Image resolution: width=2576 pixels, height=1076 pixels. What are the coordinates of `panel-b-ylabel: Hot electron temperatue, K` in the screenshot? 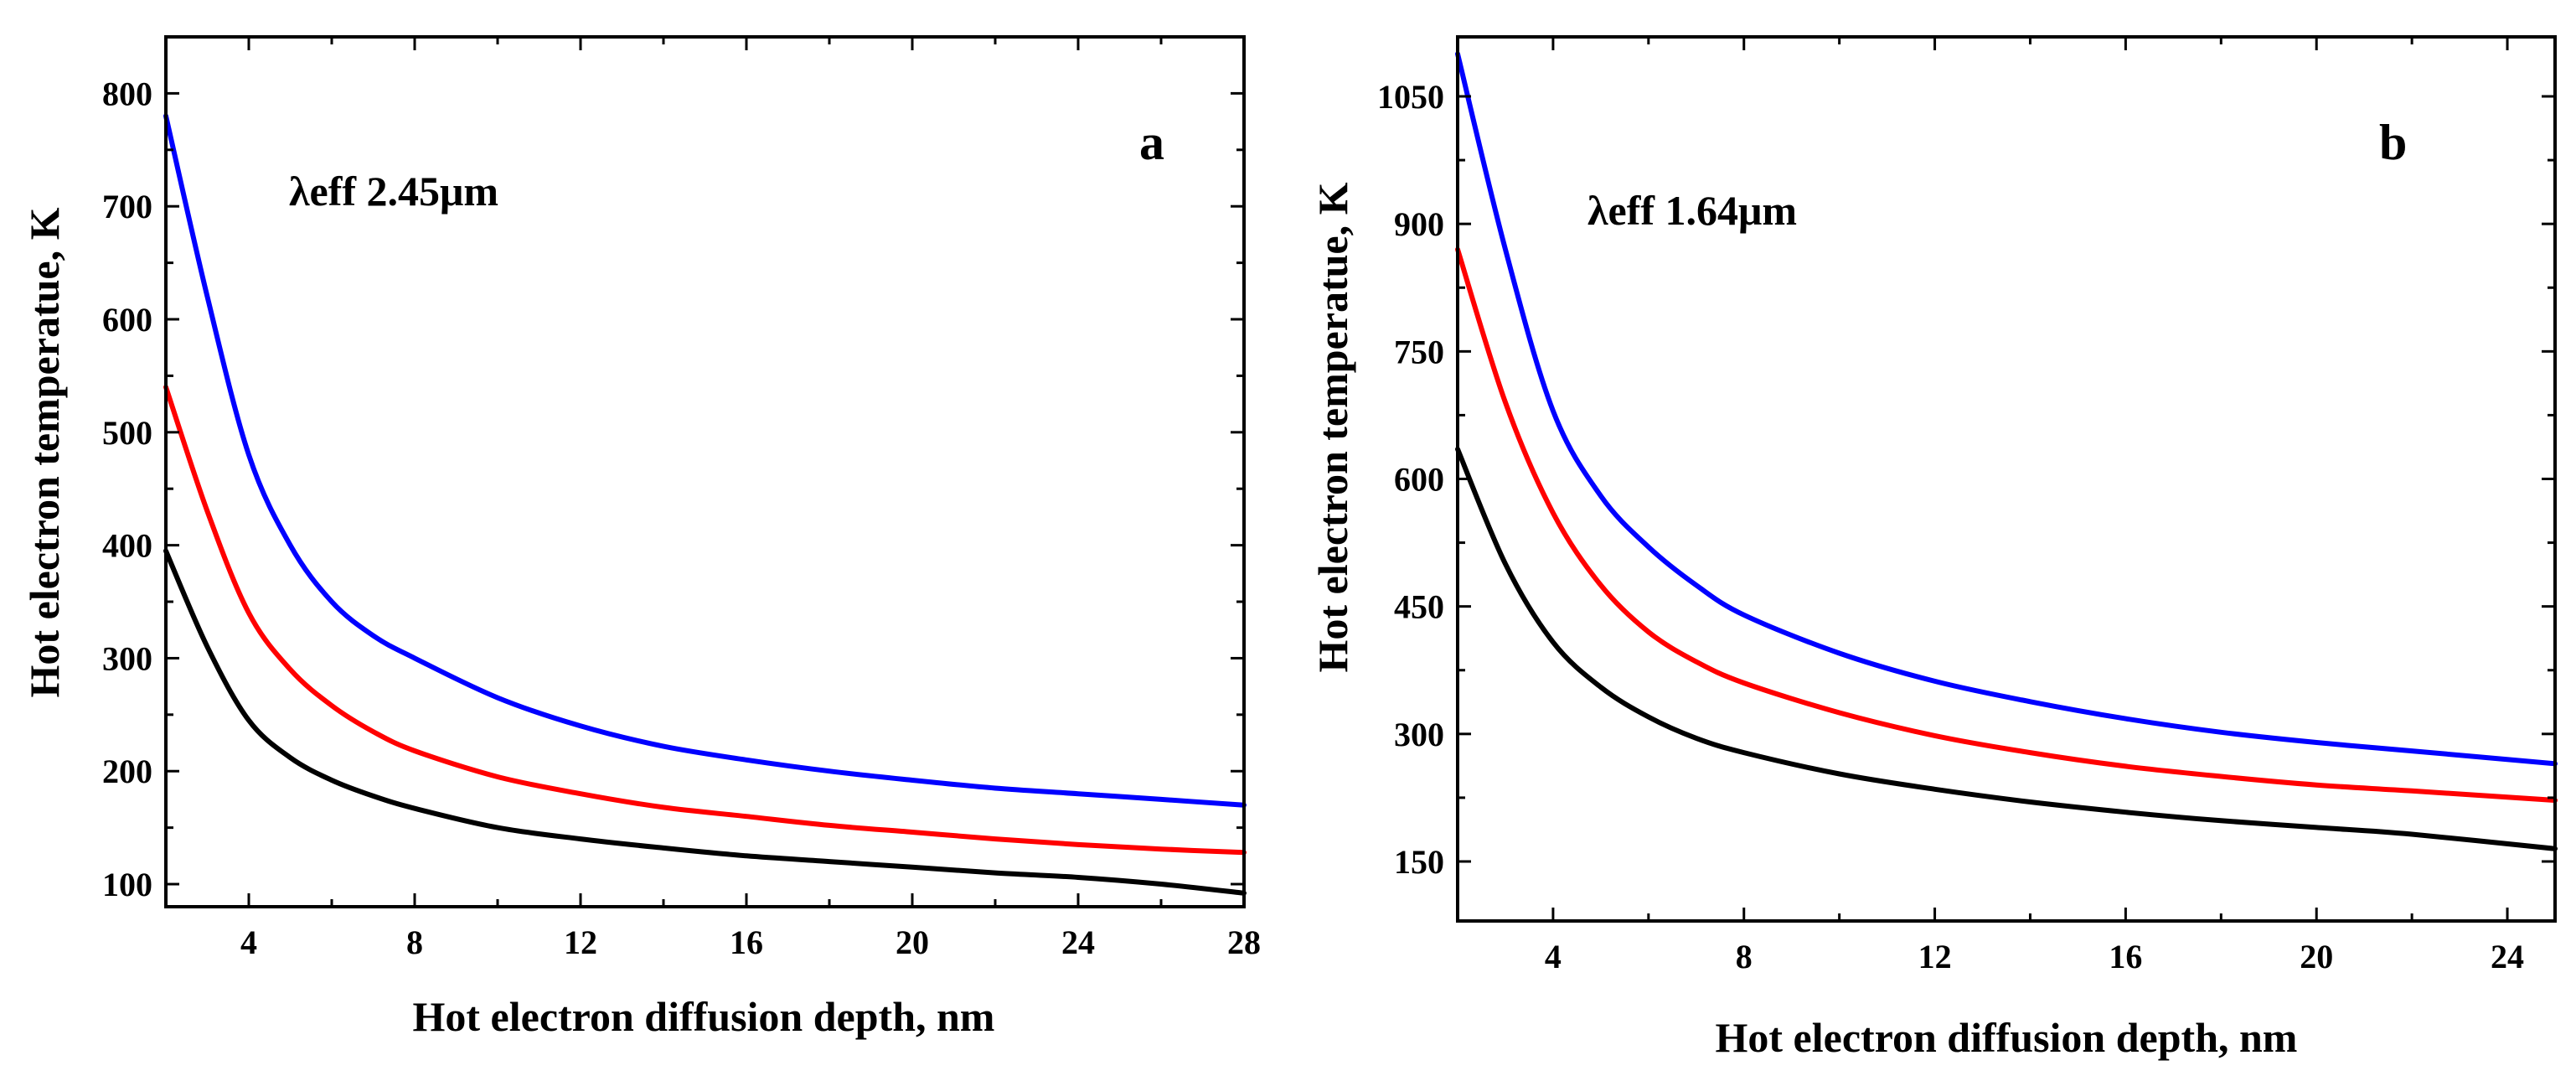 It's located at (1332, 427).